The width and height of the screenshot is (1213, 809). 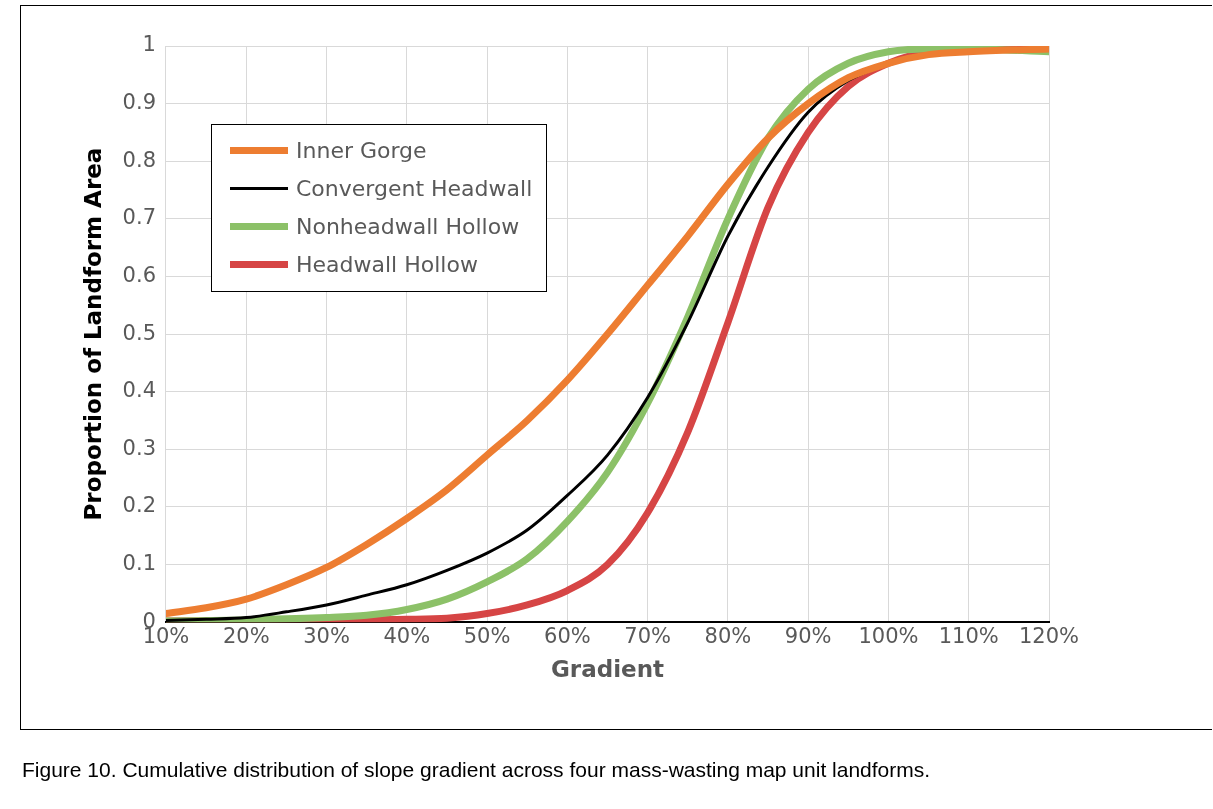 What do you see at coordinates (139, 447) in the screenshot?
I see `y-tick-label: 0.3` at bounding box center [139, 447].